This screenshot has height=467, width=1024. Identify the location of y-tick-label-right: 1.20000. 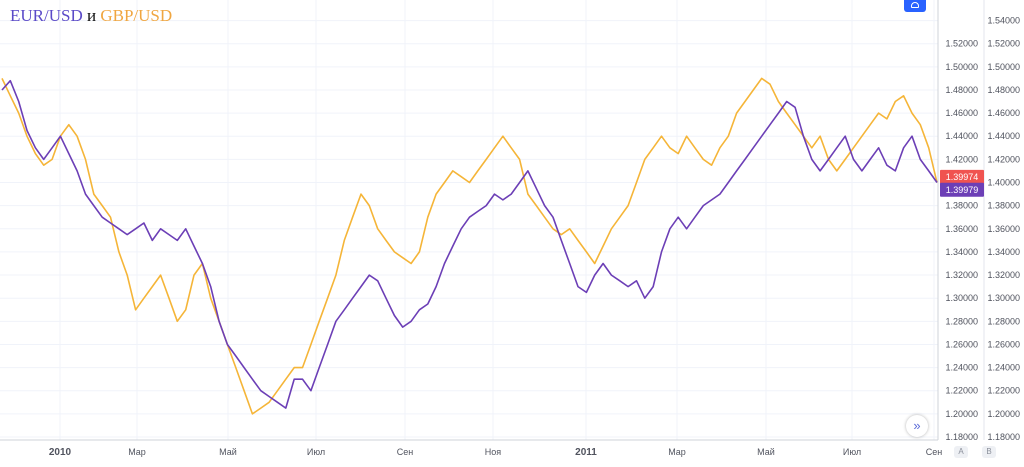
(1003, 414).